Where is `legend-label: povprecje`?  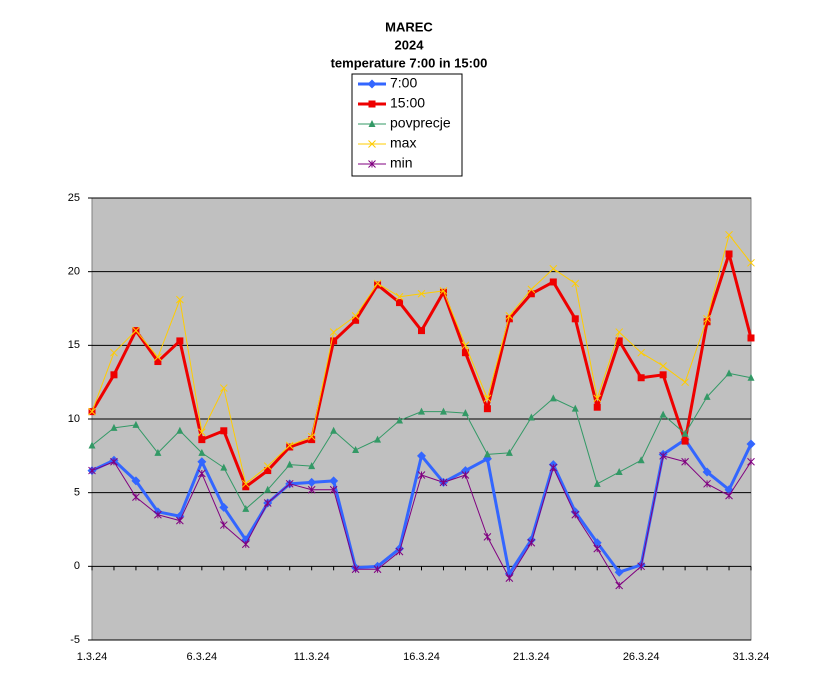
legend-label: povprecje is located at coordinates (420, 123).